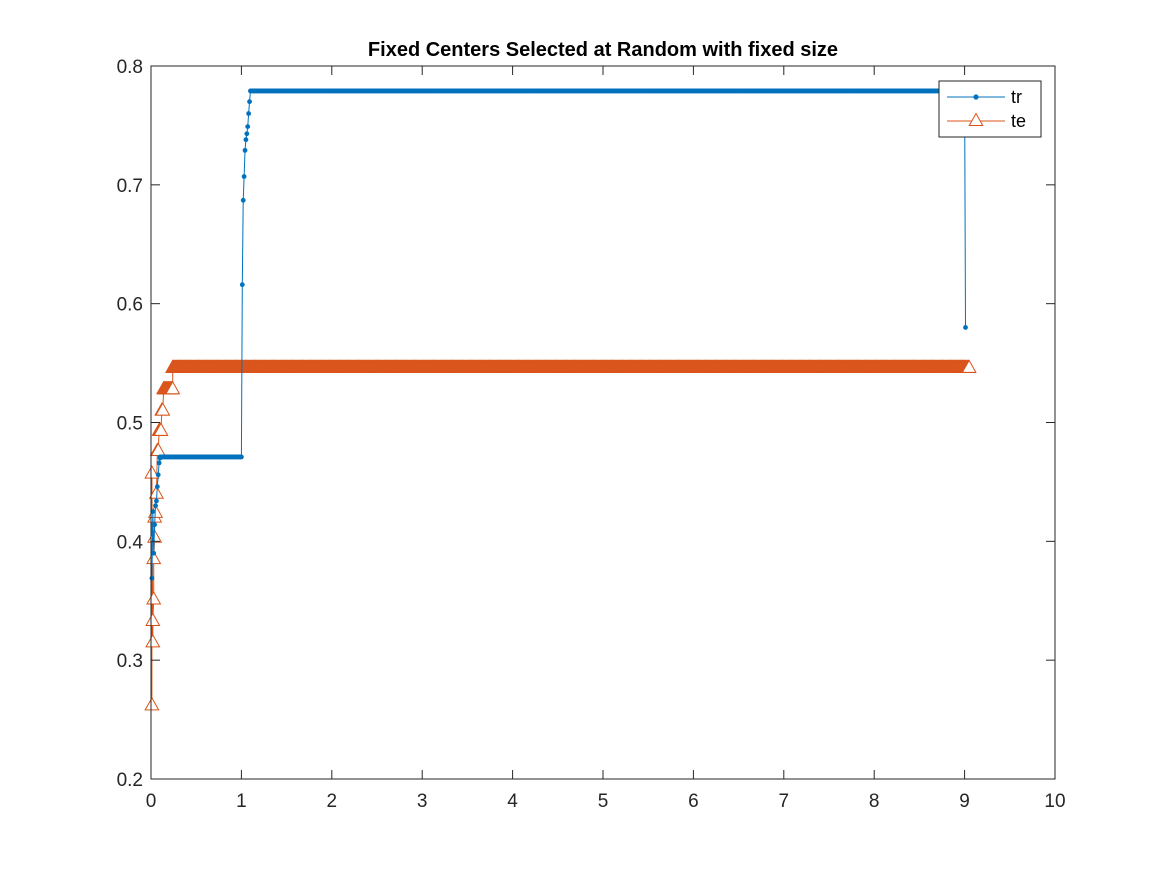  Describe the element at coordinates (603, 801) in the screenshot. I see `x-tick-label: 5` at that location.